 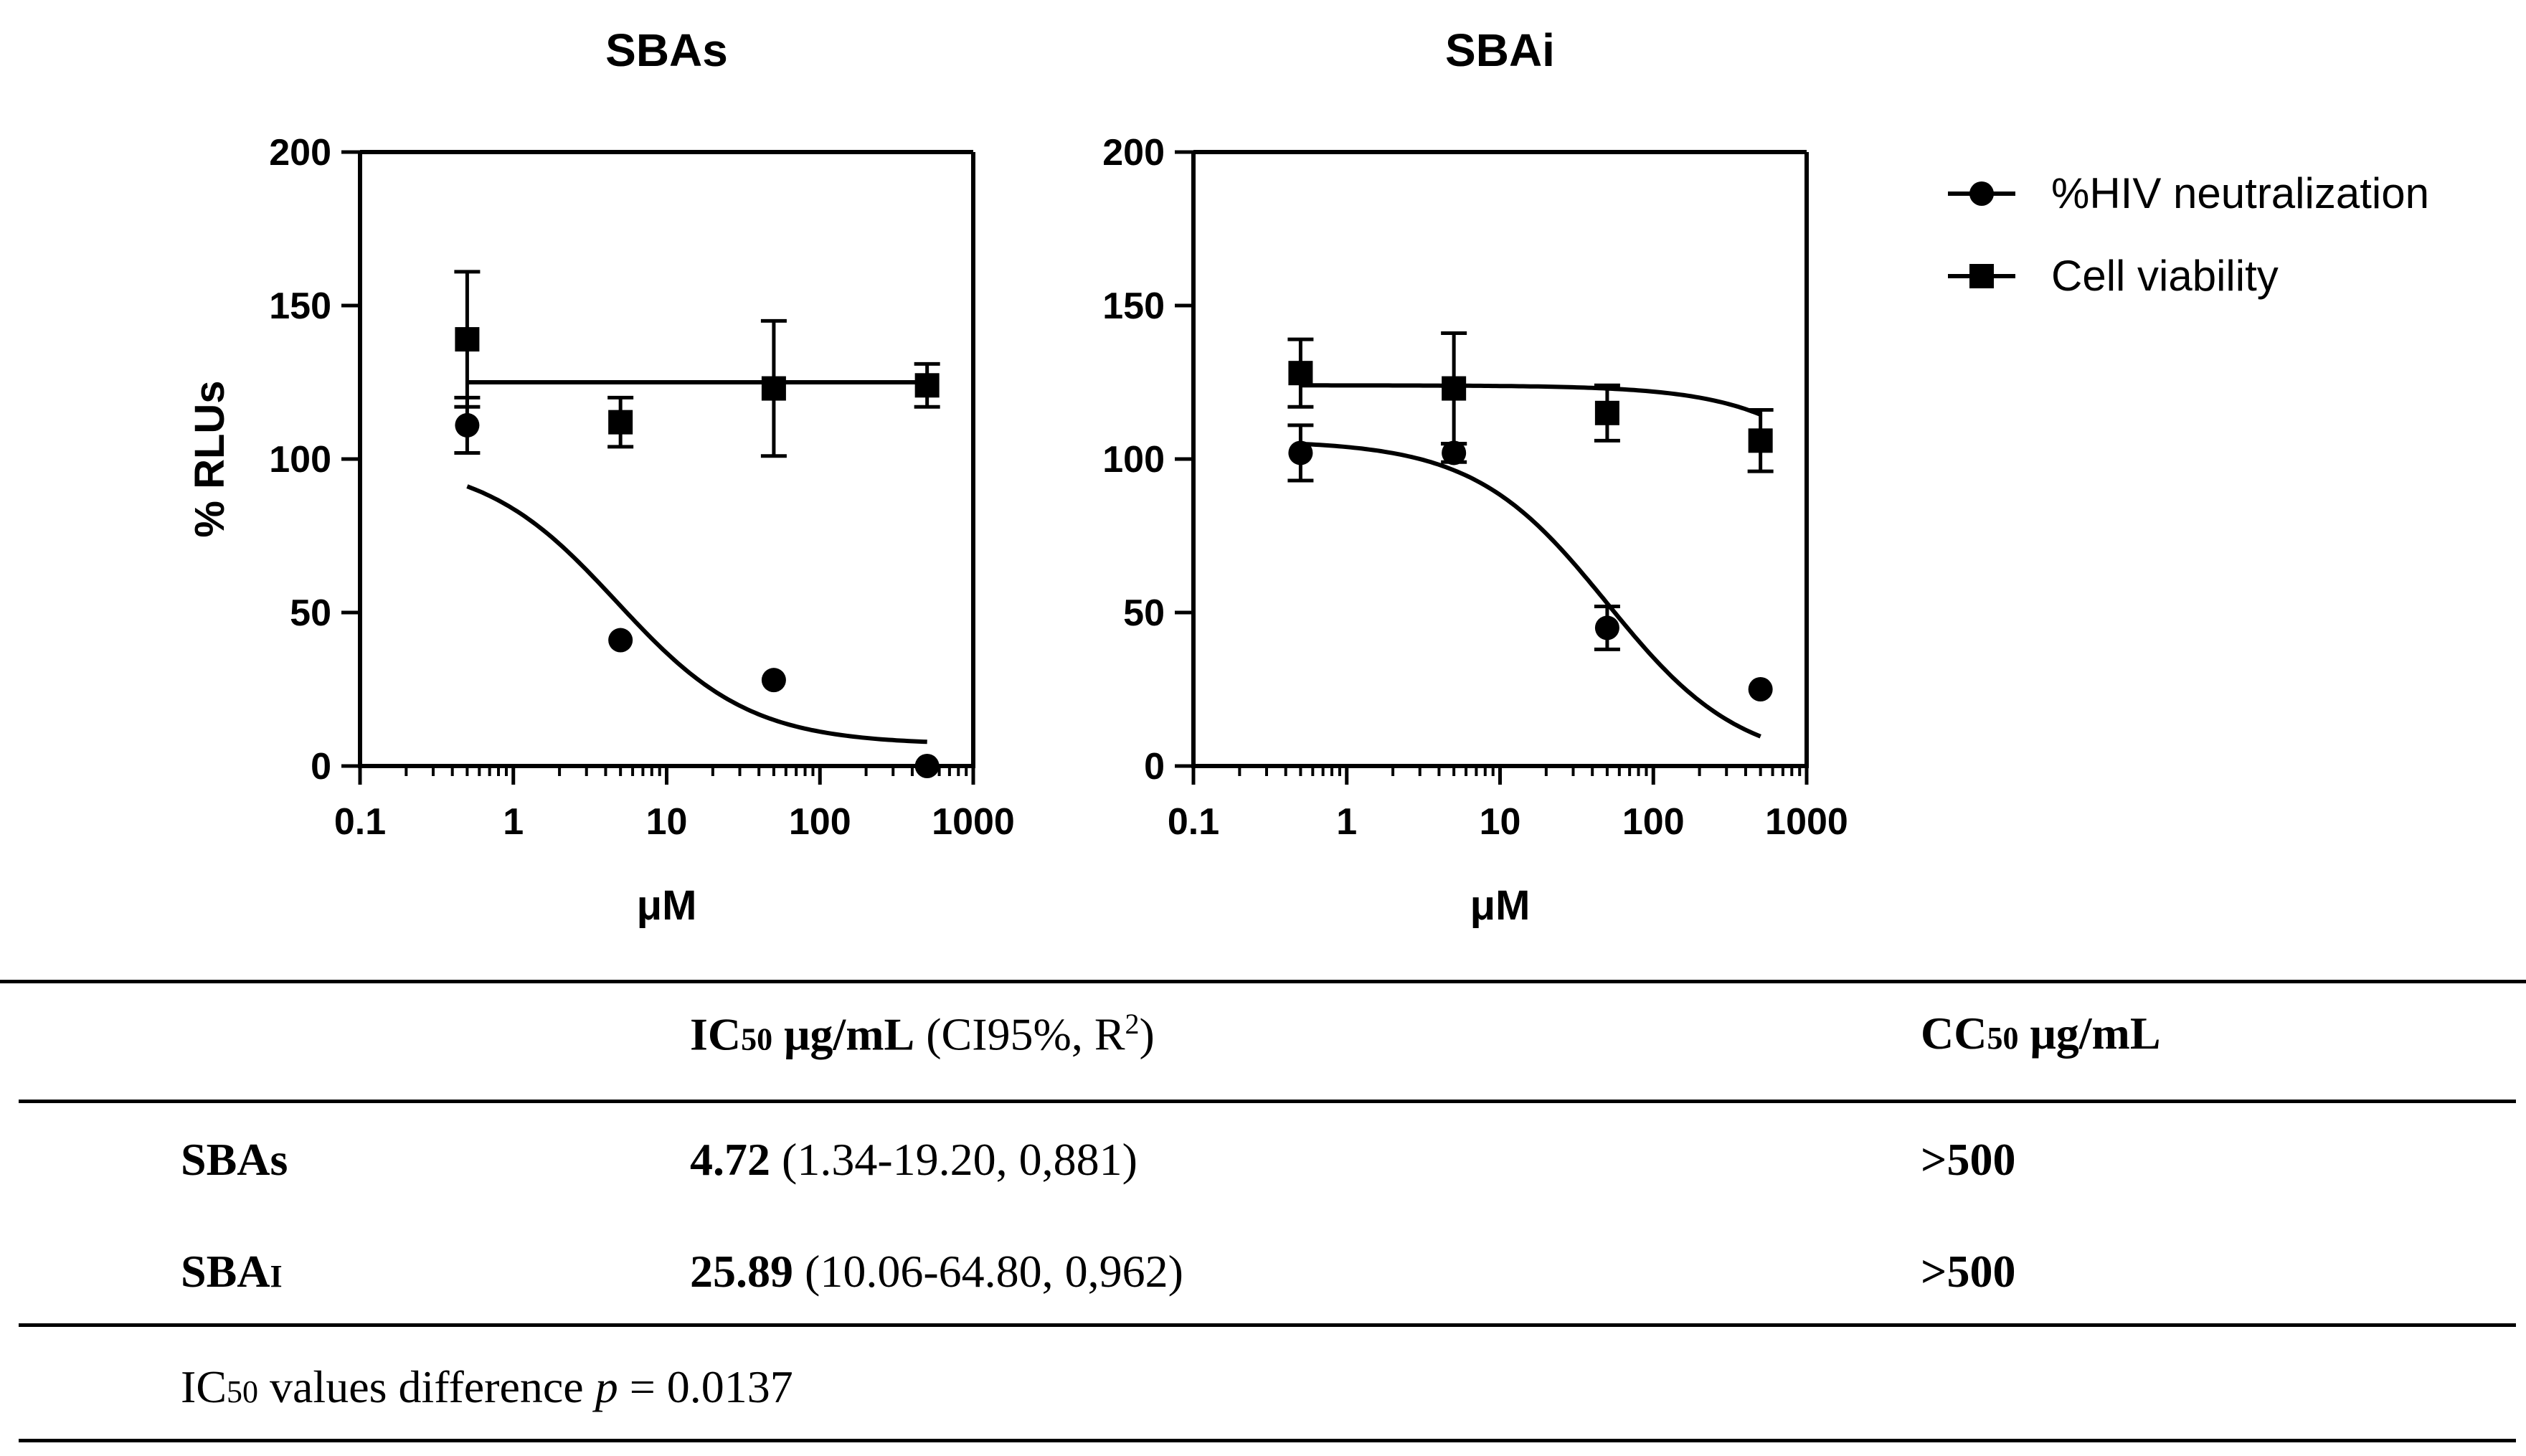 I want to click on footer-sub: 50, so click(x=242, y=1391).